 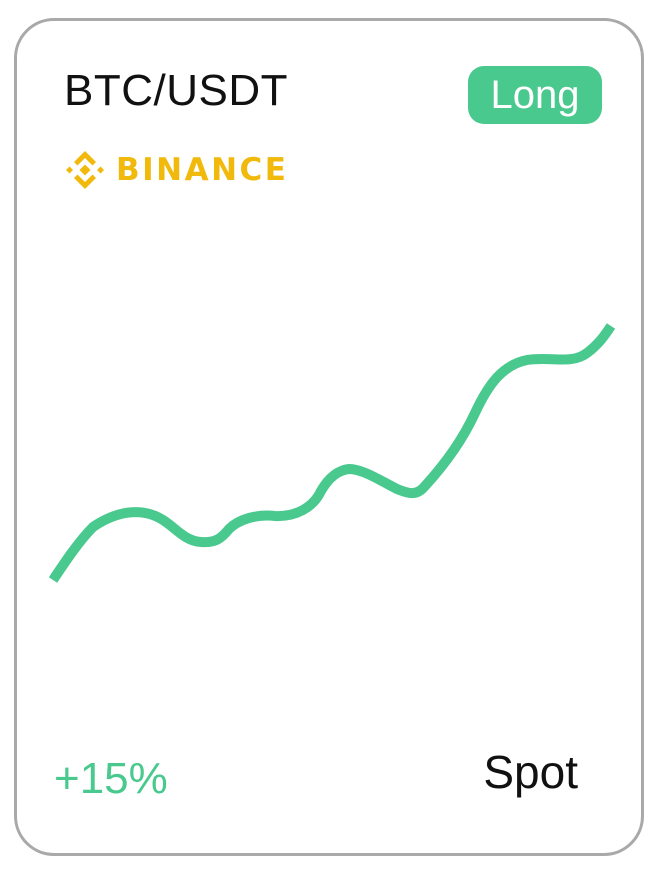 I want to click on trading-pair: BTC/USDT, so click(x=176, y=90).